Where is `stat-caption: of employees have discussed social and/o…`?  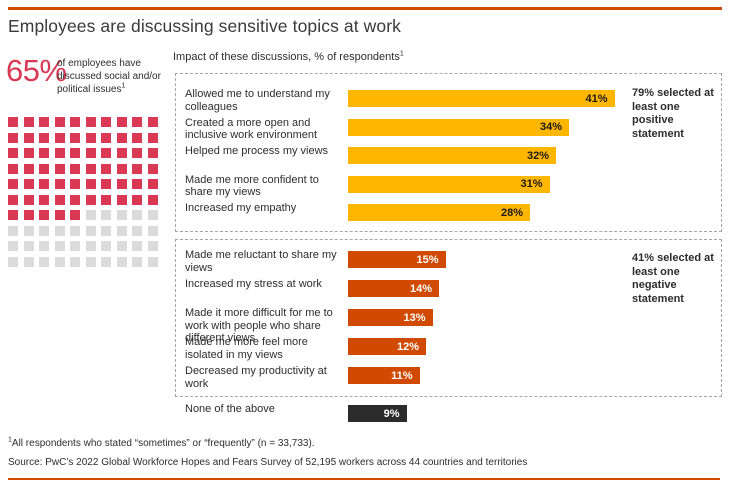 stat-caption: of employees have discussed social and/o… is located at coordinates (111, 76).